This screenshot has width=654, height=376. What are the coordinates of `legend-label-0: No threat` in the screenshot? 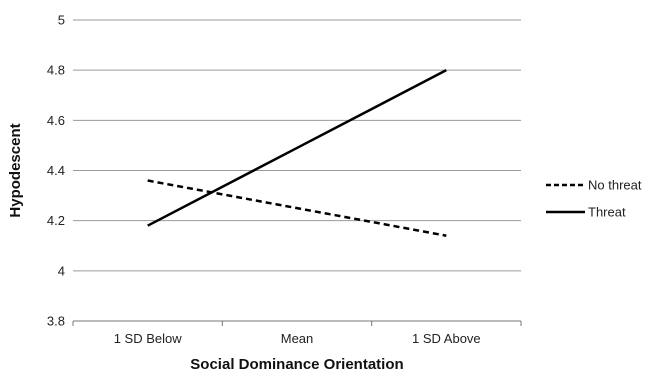 It's located at (615, 185).